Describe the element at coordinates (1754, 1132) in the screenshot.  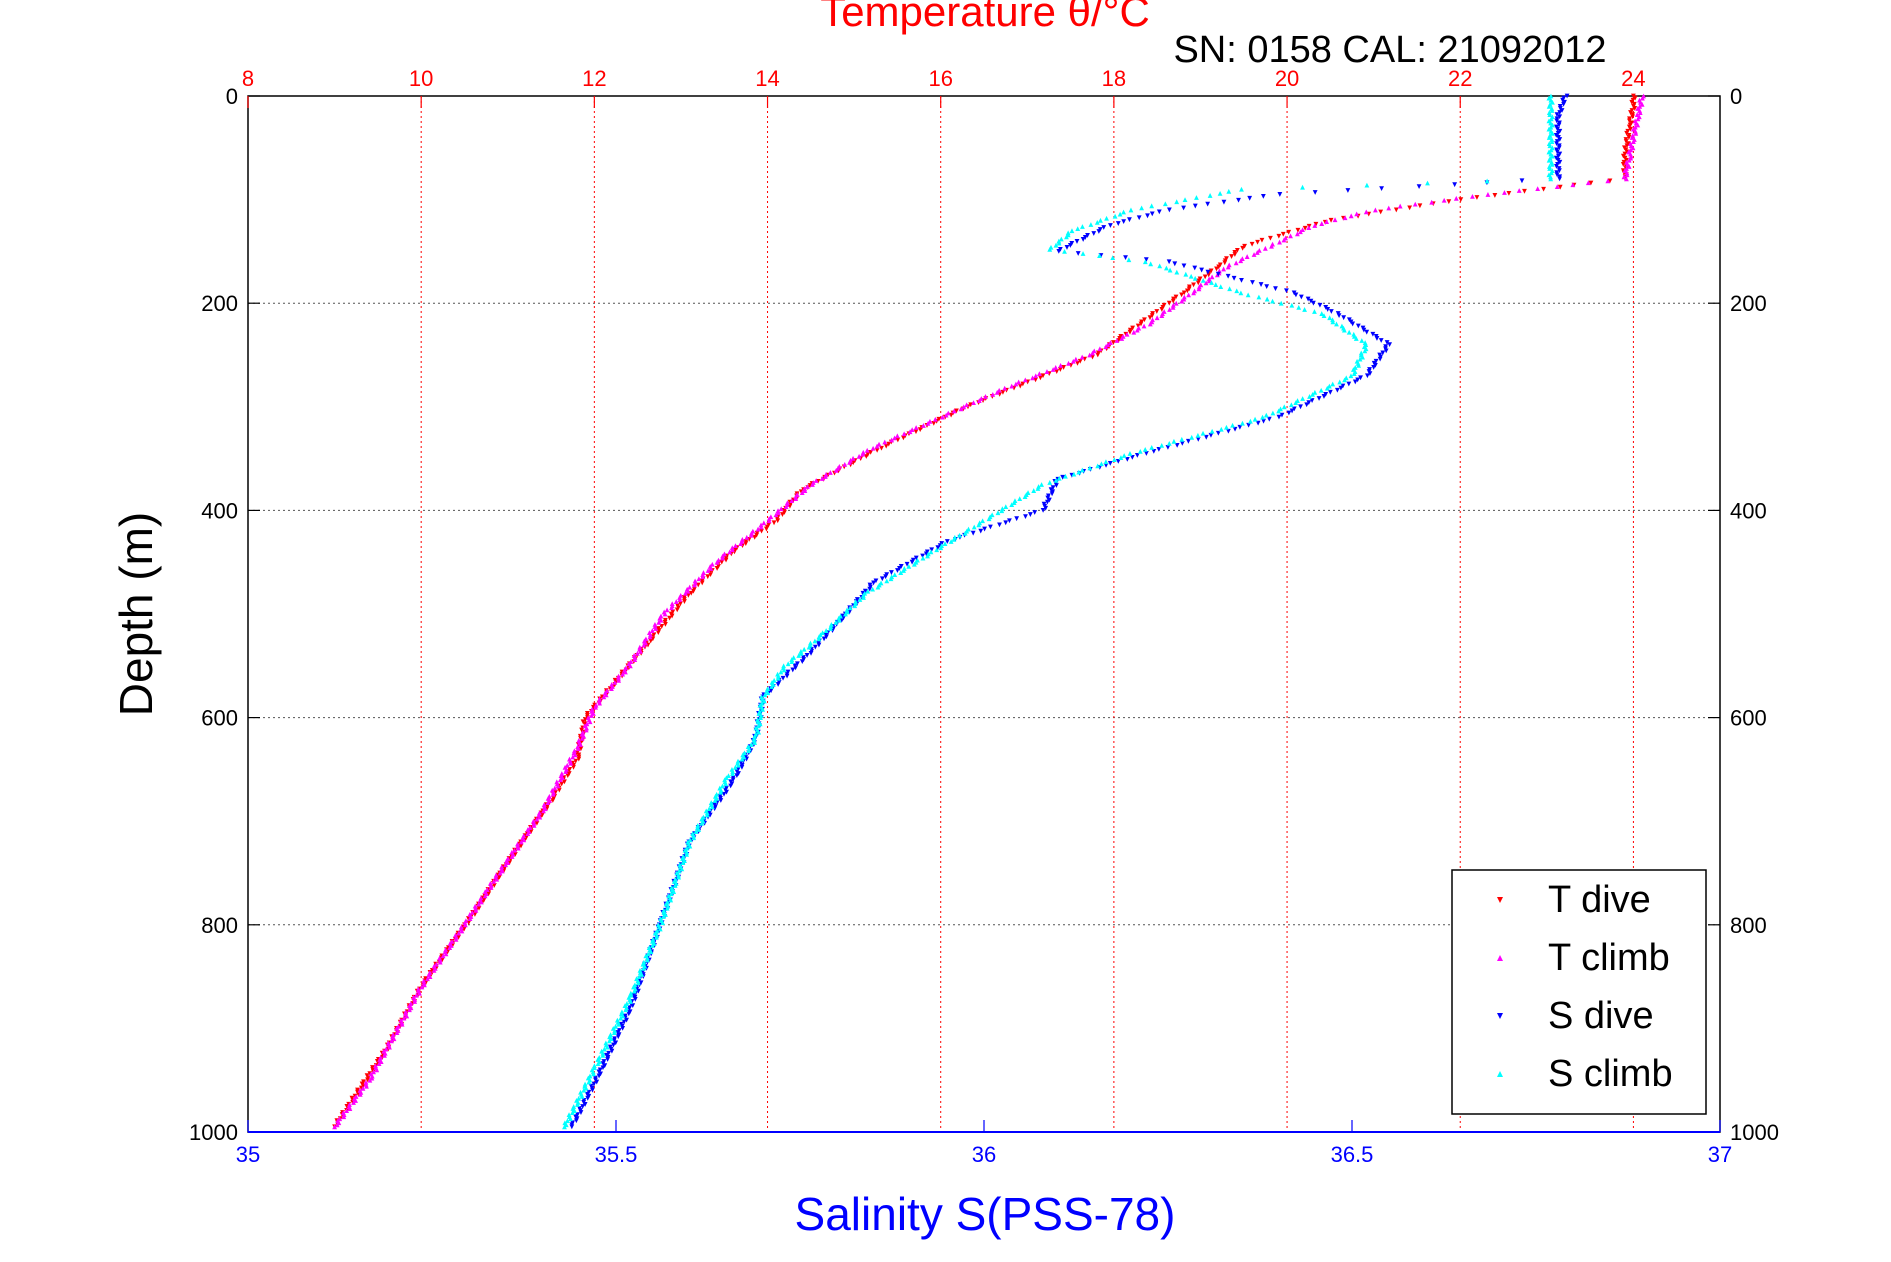
I see `y-tick-label-right: 1000` at that location.